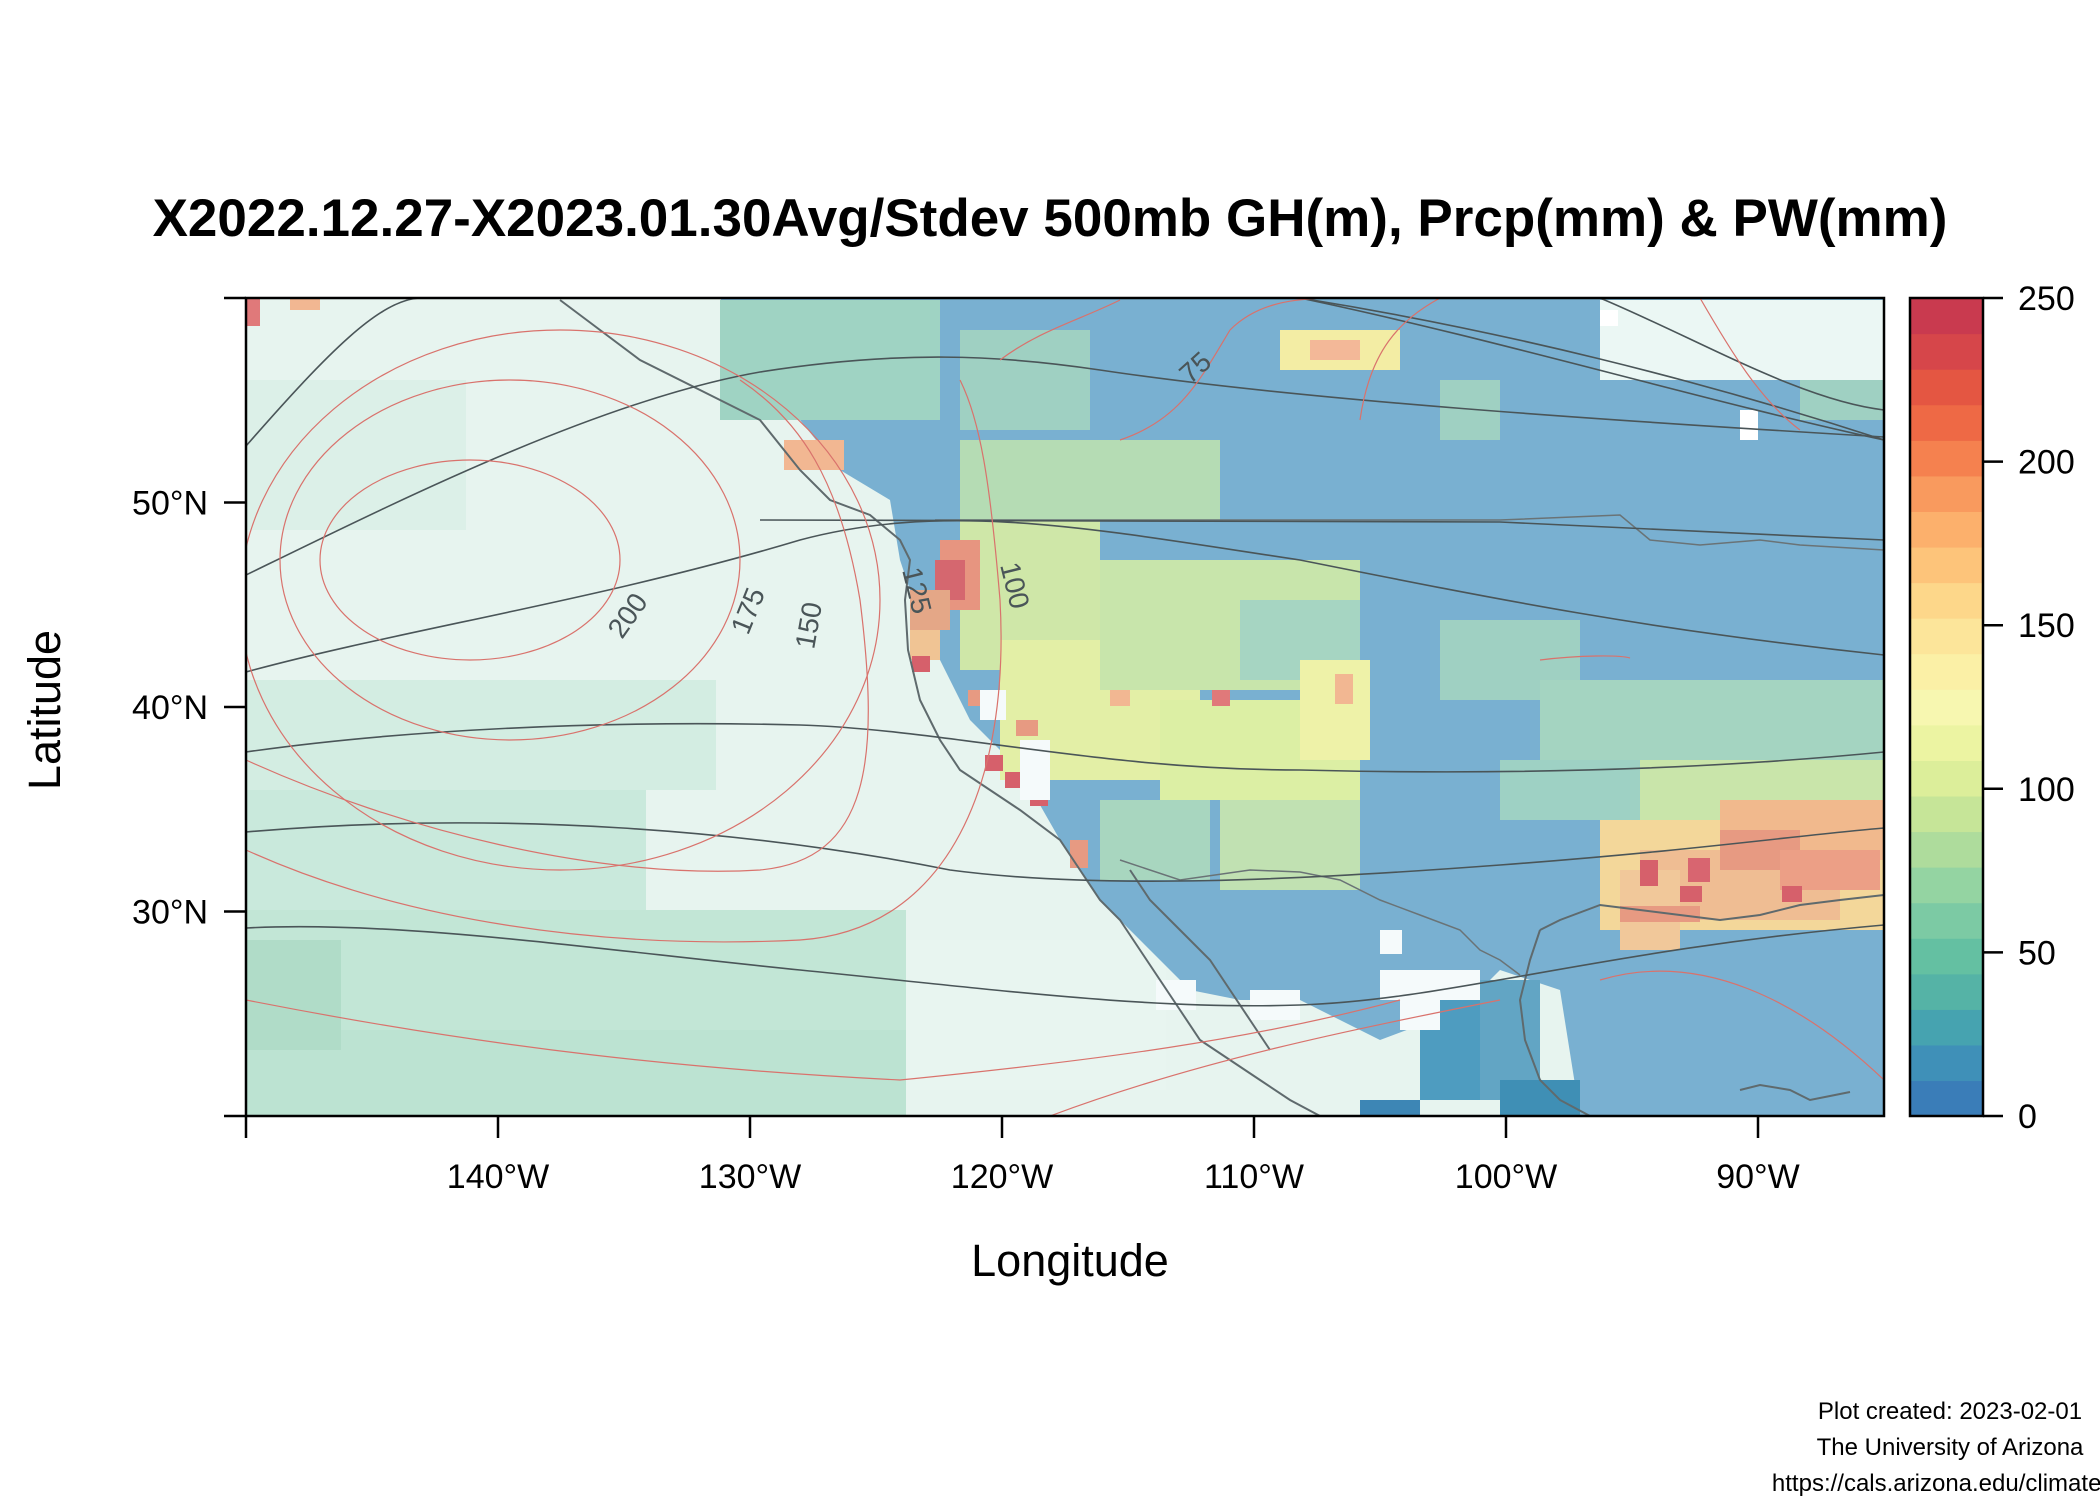 The width and height of the screenshot is (2100, 1500). What do you see at coordinates (498, 1177) in the screenshot?
I see `x-tick-label: 140°W` at bounding box center [498, 1177].